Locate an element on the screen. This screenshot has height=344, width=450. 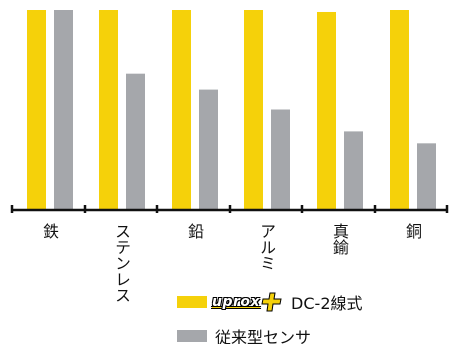
plus-icon is located at coordinates (271, 302).